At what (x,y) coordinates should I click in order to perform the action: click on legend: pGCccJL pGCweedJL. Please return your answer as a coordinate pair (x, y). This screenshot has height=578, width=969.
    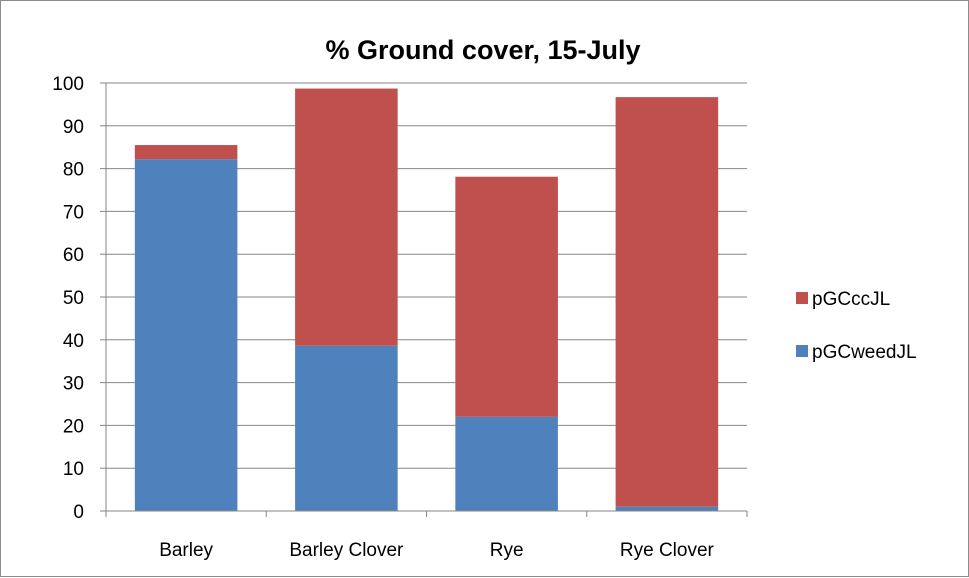
    Looking at the image, I should click on (856, 326).